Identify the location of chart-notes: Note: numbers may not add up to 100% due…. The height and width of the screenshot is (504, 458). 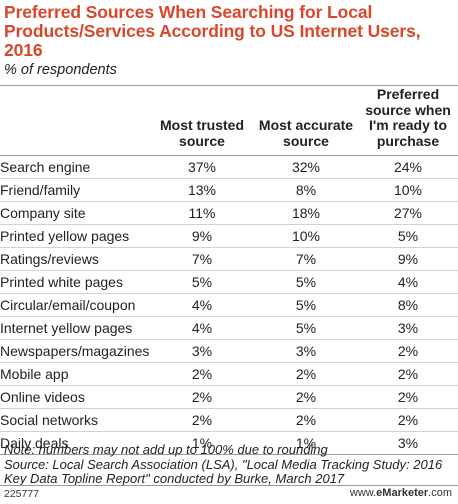
(229, 464).